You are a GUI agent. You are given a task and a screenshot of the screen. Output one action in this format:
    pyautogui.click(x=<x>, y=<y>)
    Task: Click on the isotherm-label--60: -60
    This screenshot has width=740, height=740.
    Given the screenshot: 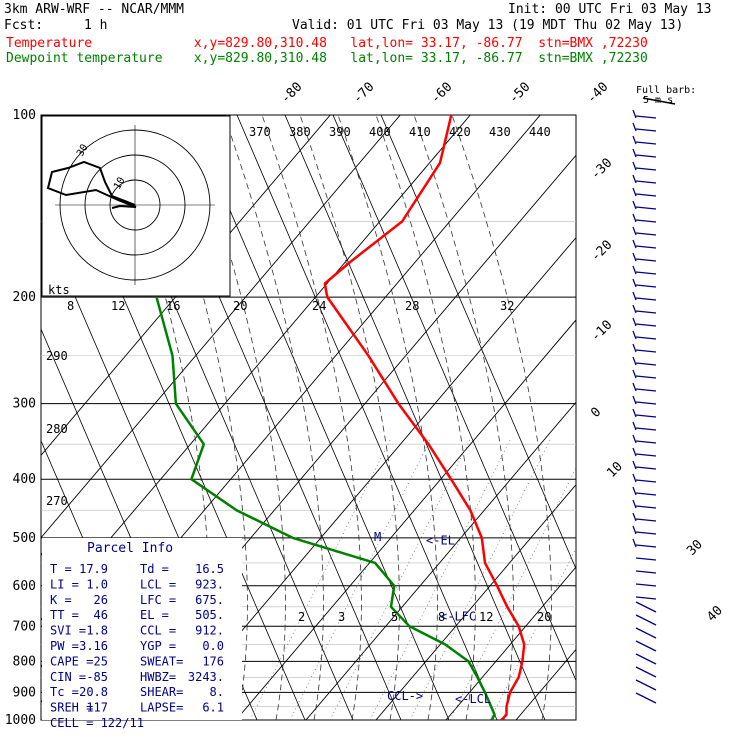 What is the action you would take?
    pyautogui.click(x=441, y=93)
    